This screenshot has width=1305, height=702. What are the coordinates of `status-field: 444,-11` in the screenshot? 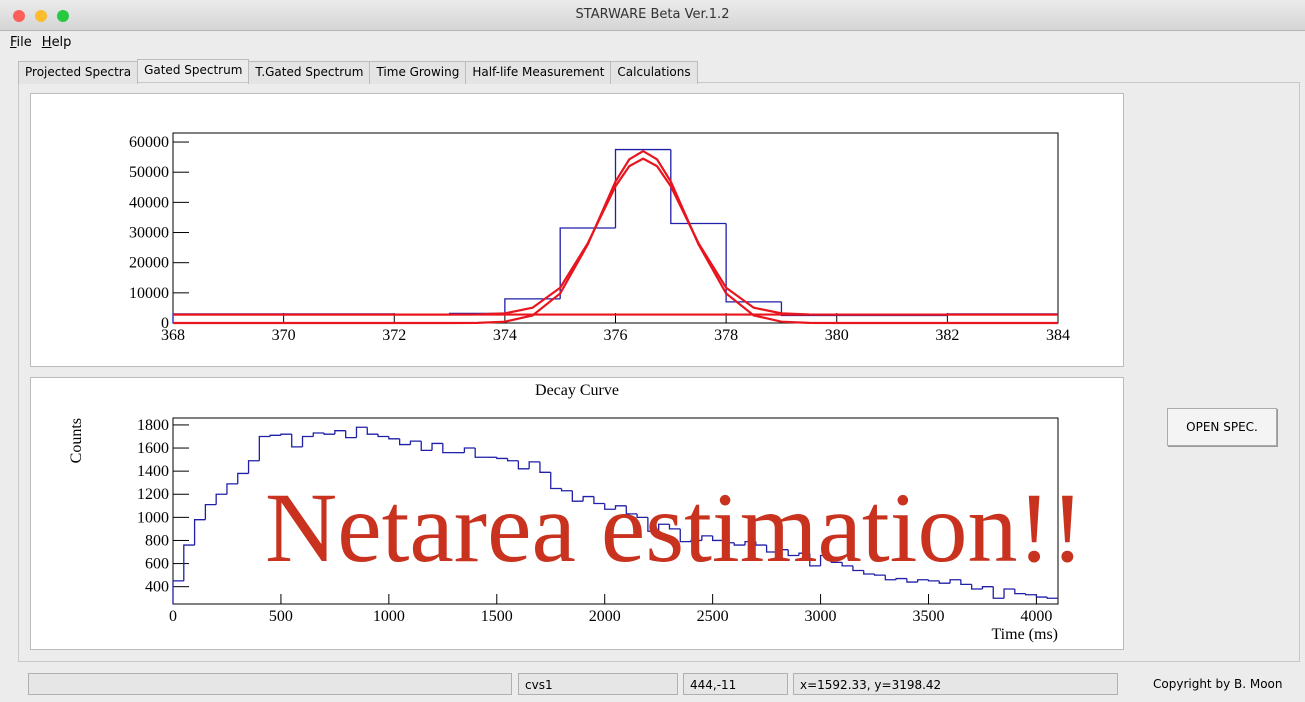 It's located at (735, 684).